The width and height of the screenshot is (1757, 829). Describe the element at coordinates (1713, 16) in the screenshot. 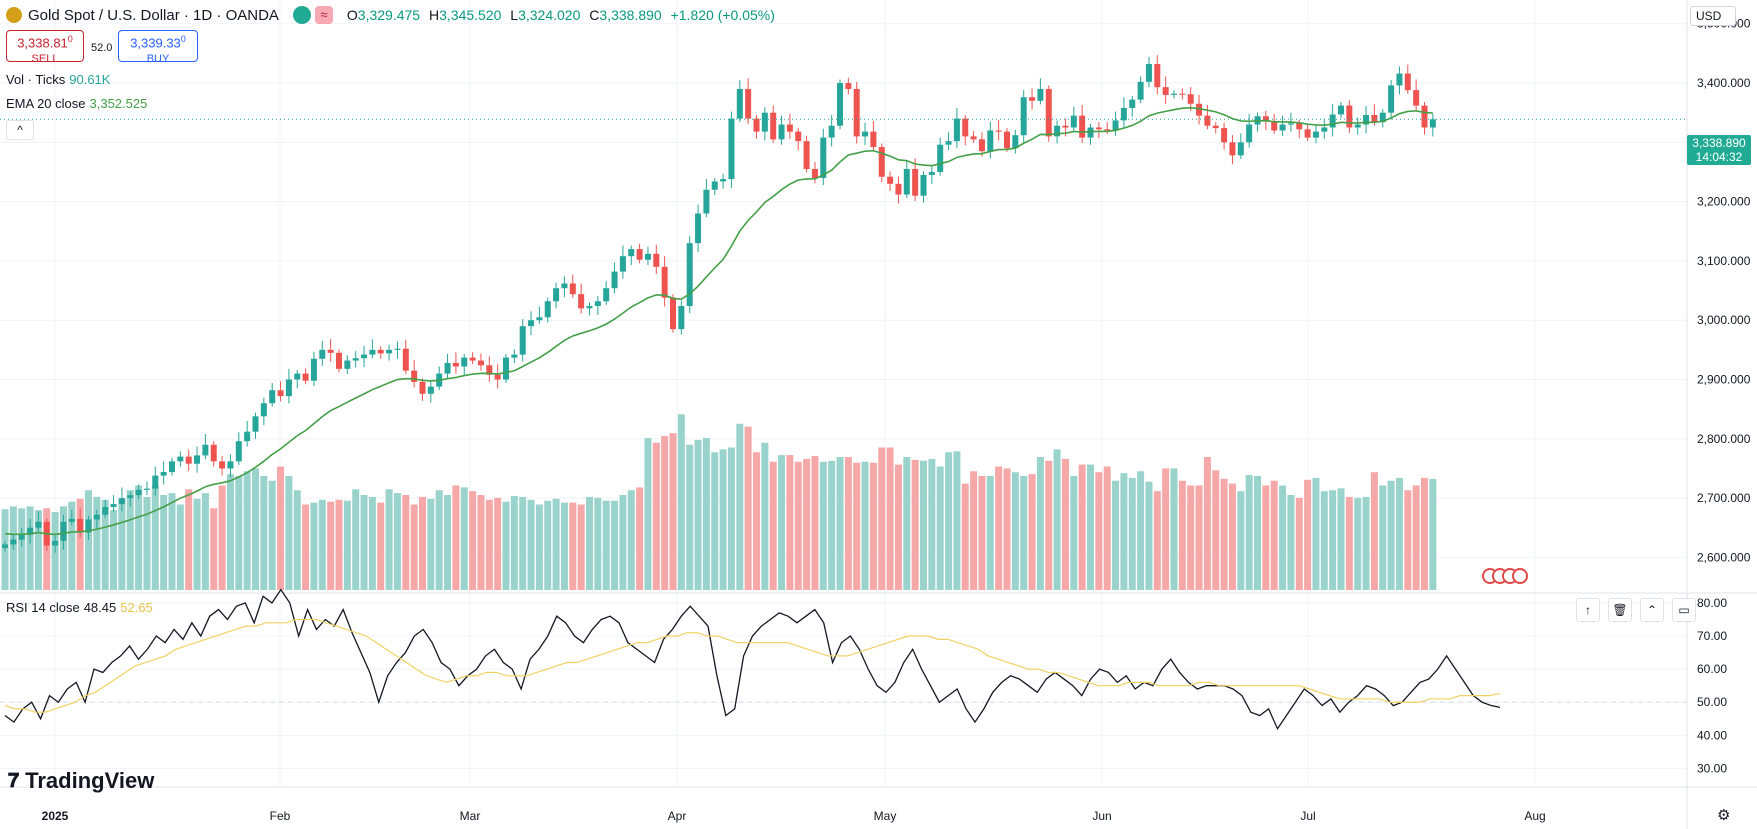

I see `currency-select: USD` at that location.